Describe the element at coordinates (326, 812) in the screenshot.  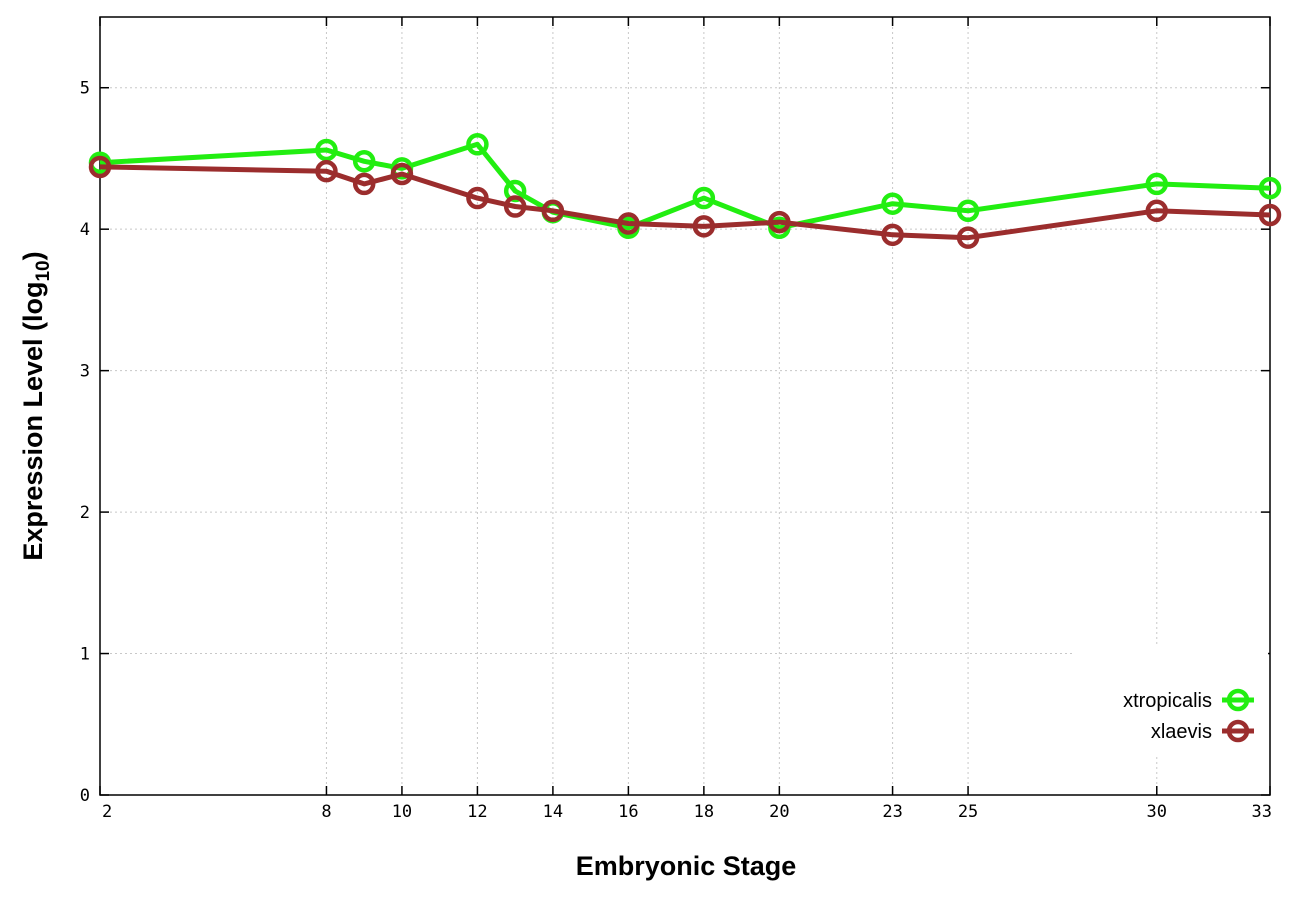
I see `x-tick-label: 8` at that location.